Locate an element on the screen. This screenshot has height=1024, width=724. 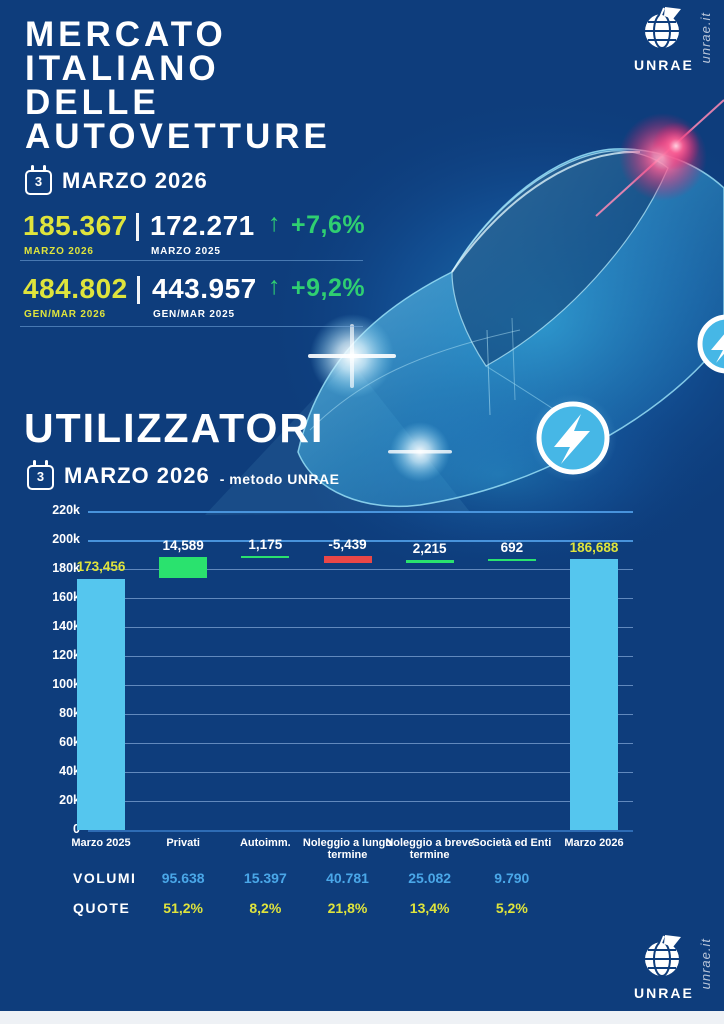
y-tick-label: 140k is located at coordinates (66, 626).